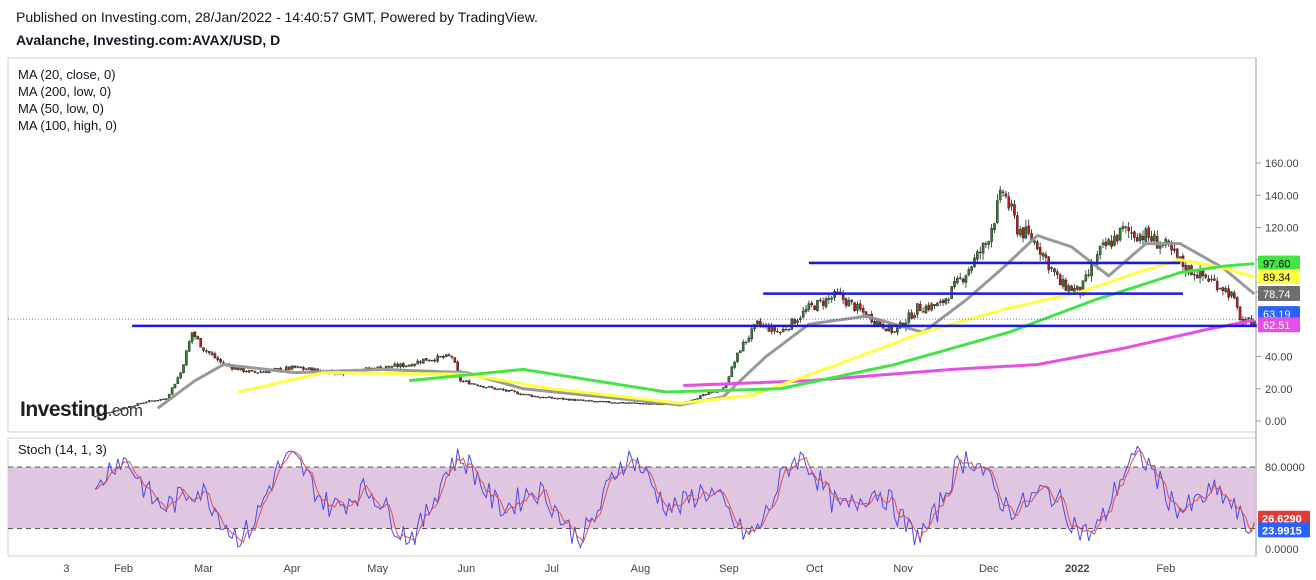 This screenshot has width=1316, height=580. I want to click on legend-ma-20: MA (20, close, 0), so click(67, 74).